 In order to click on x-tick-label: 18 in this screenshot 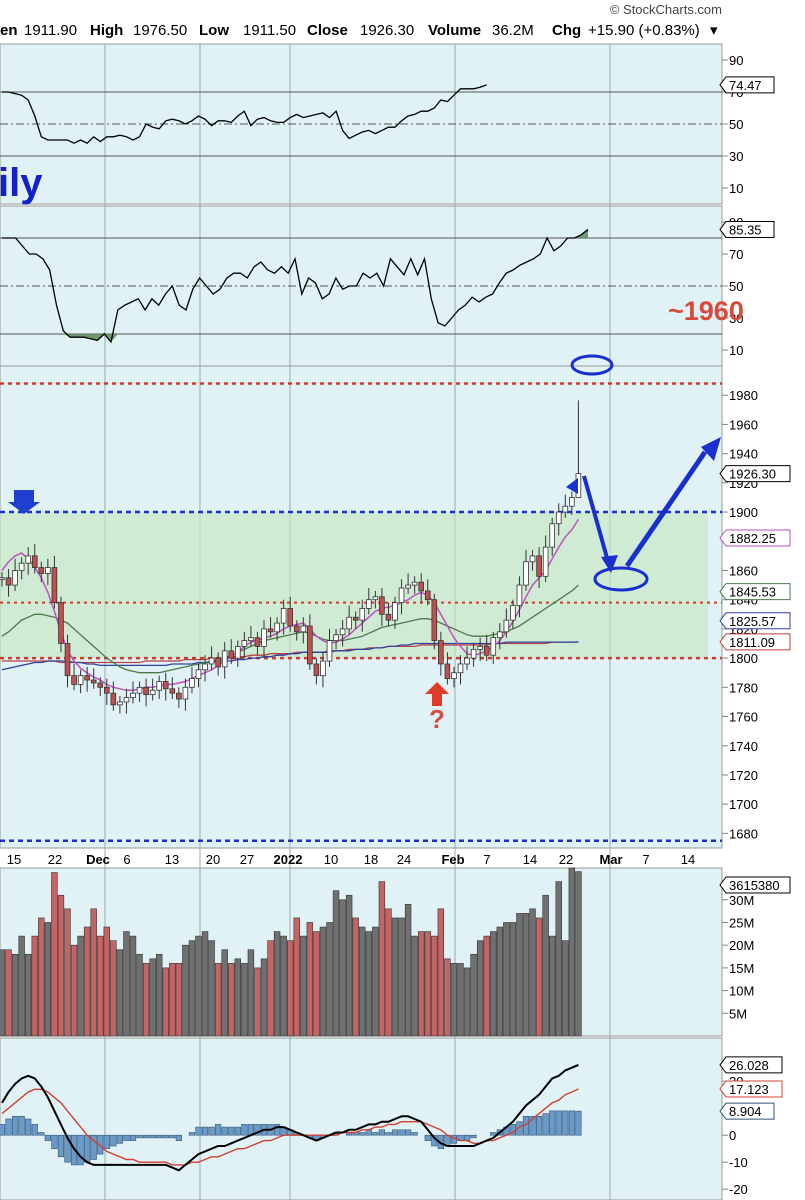, I will do `click(371, 859)`.